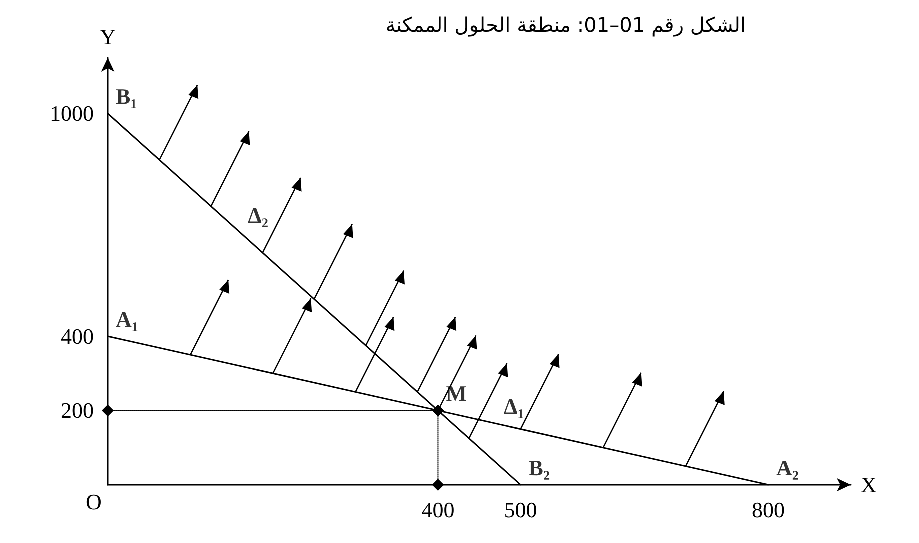  What do you see at coordinates (258, 215) in the screenshot?
I see `annotation: Δ₂` at bounding box center [258, 215].